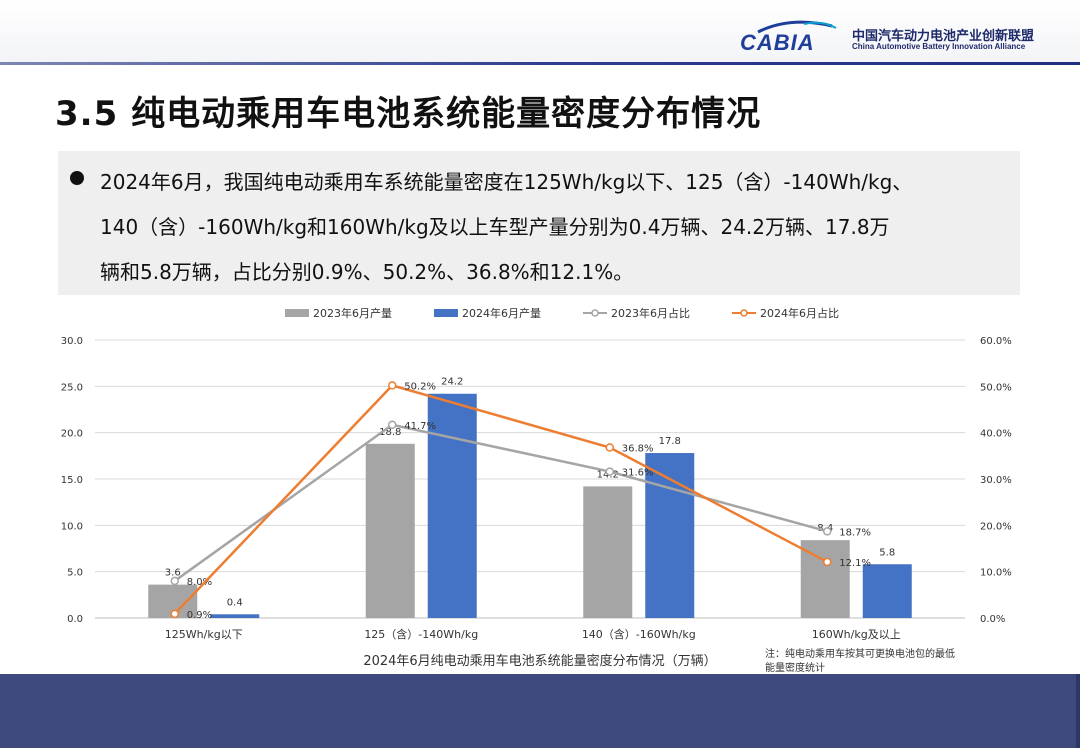  I want to click on left-tick-label: 10.0, so click(72, 526).